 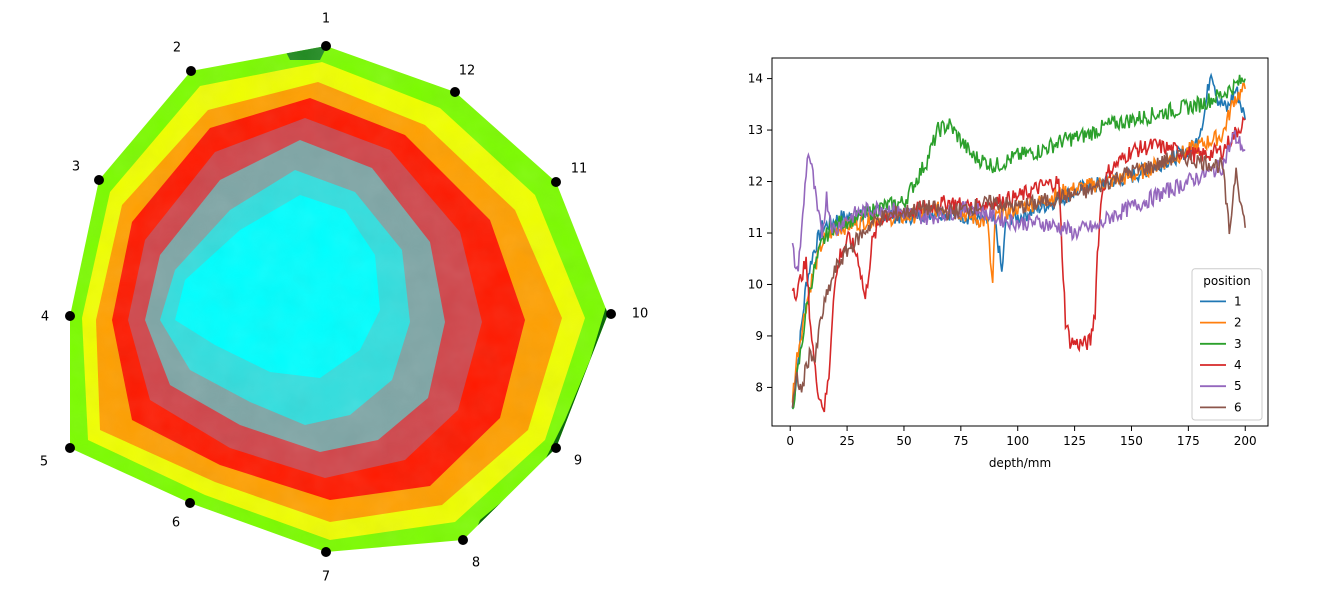 What do you see at coordinates (755, 79) in the screenshot?
I see `y-tick-label-14: 14` at bounding box center [755, 79].